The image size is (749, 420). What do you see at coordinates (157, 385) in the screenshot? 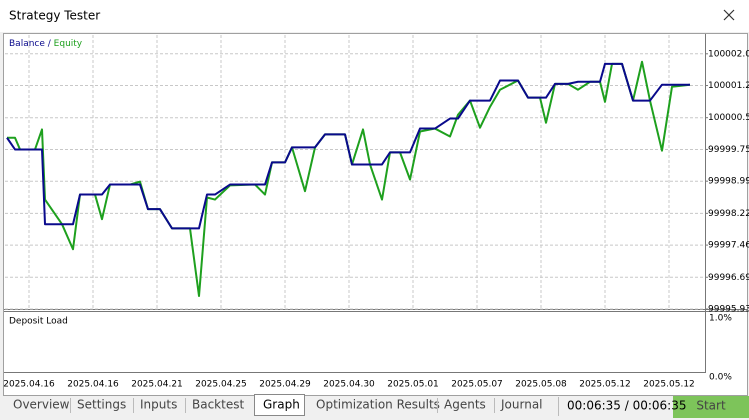
I see `x-tick-label: 2025.04.21` at bounding box center [157, 385].